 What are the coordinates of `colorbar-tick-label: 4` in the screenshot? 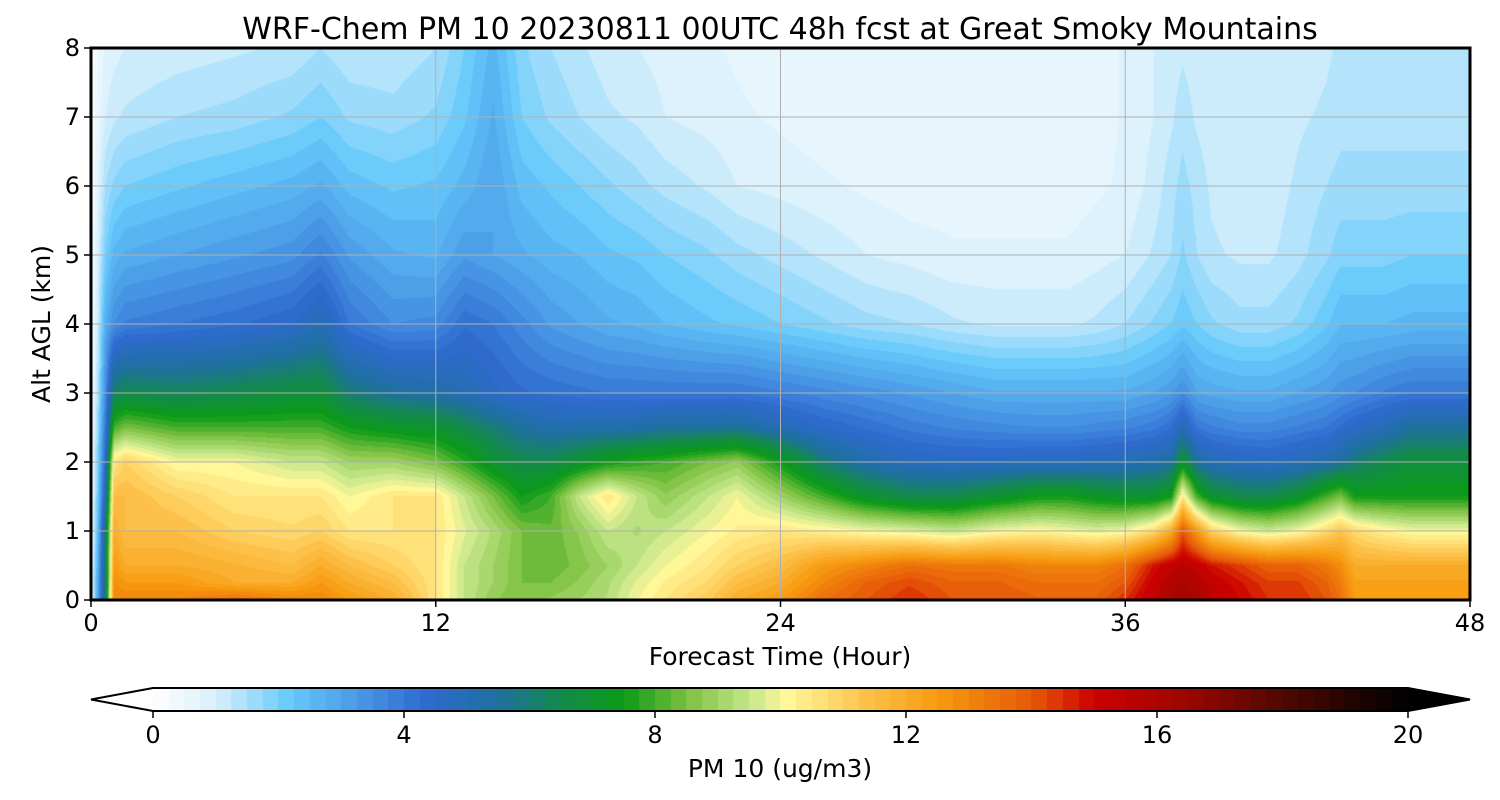 It's located at (403, 735).